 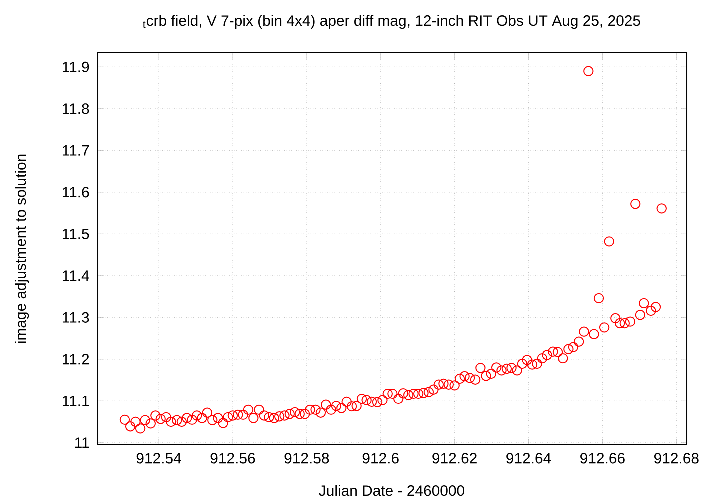 I want to click on y-tick-label: 11.7, so click(x=76, y=151).